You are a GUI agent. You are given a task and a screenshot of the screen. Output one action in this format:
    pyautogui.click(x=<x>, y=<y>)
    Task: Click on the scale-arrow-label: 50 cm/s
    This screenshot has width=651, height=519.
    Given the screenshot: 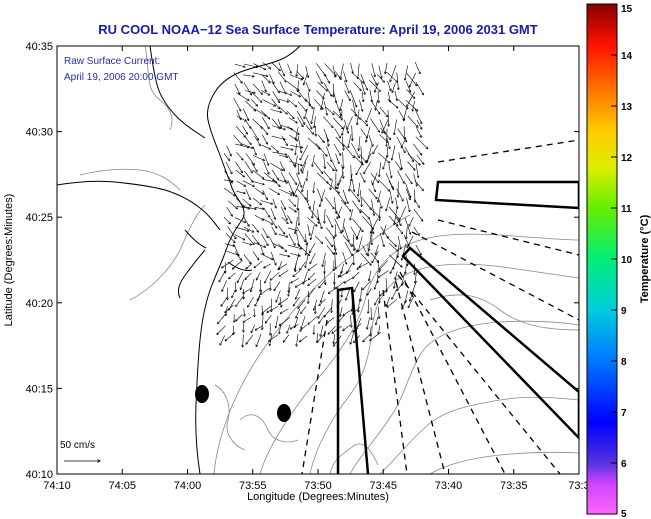 What is the action you would take?
    pyautogui.click(x=77, y=445)
    